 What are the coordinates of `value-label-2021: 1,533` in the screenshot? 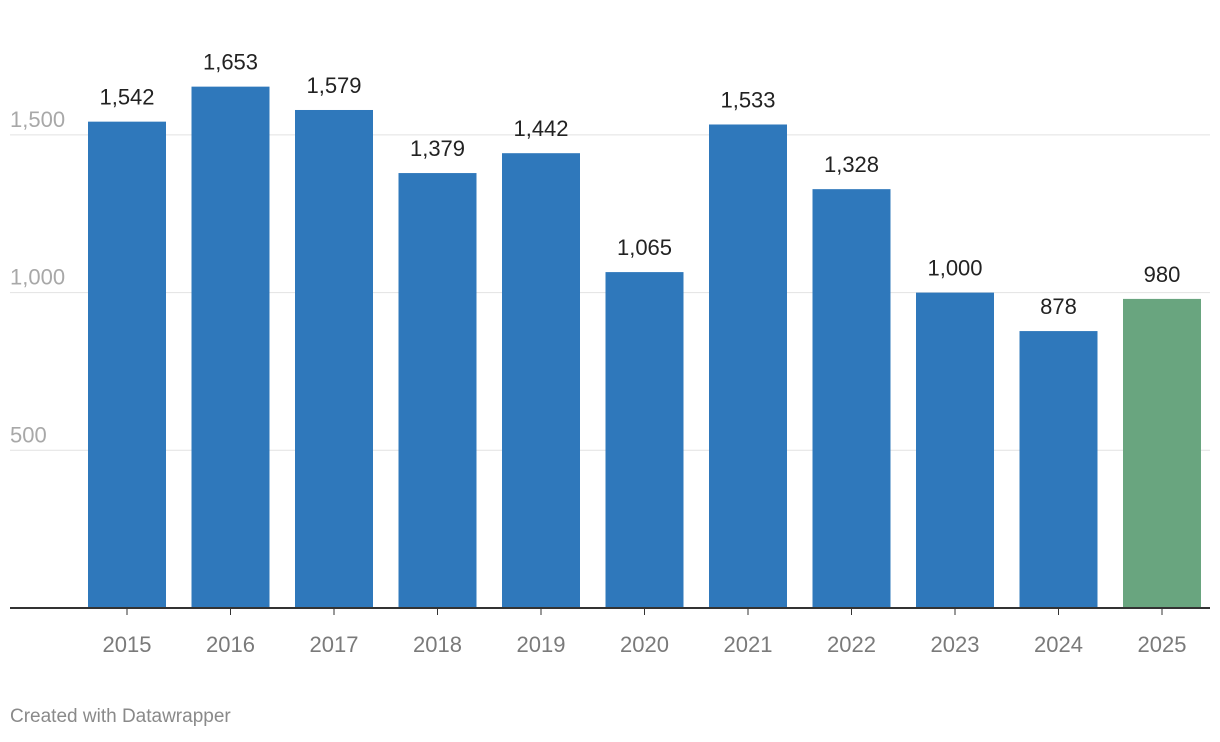 It's located at (747, 99).